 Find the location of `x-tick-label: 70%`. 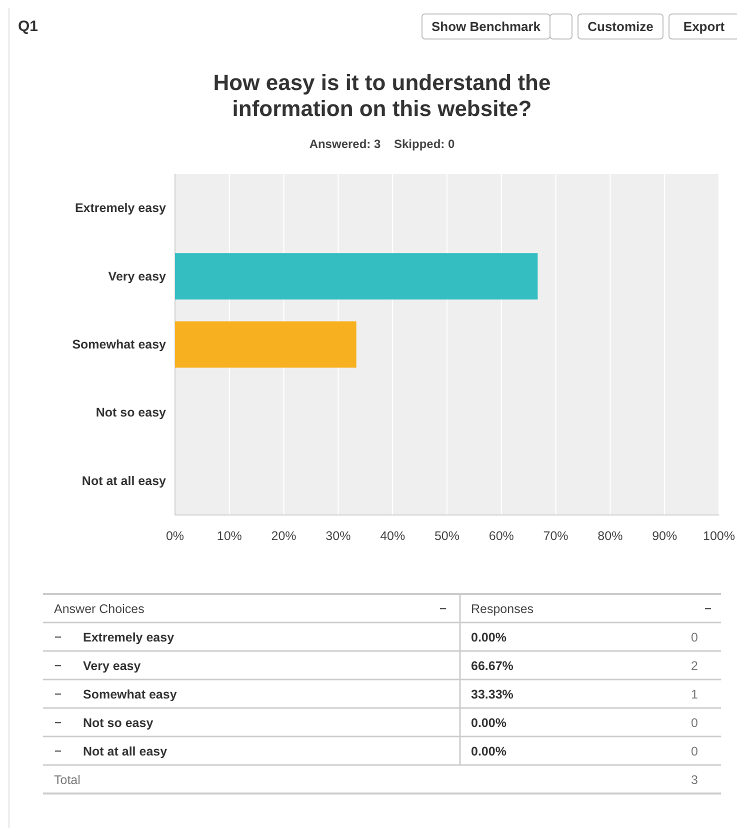

x-tick-label: 70% is located at coordinates (555, 536).